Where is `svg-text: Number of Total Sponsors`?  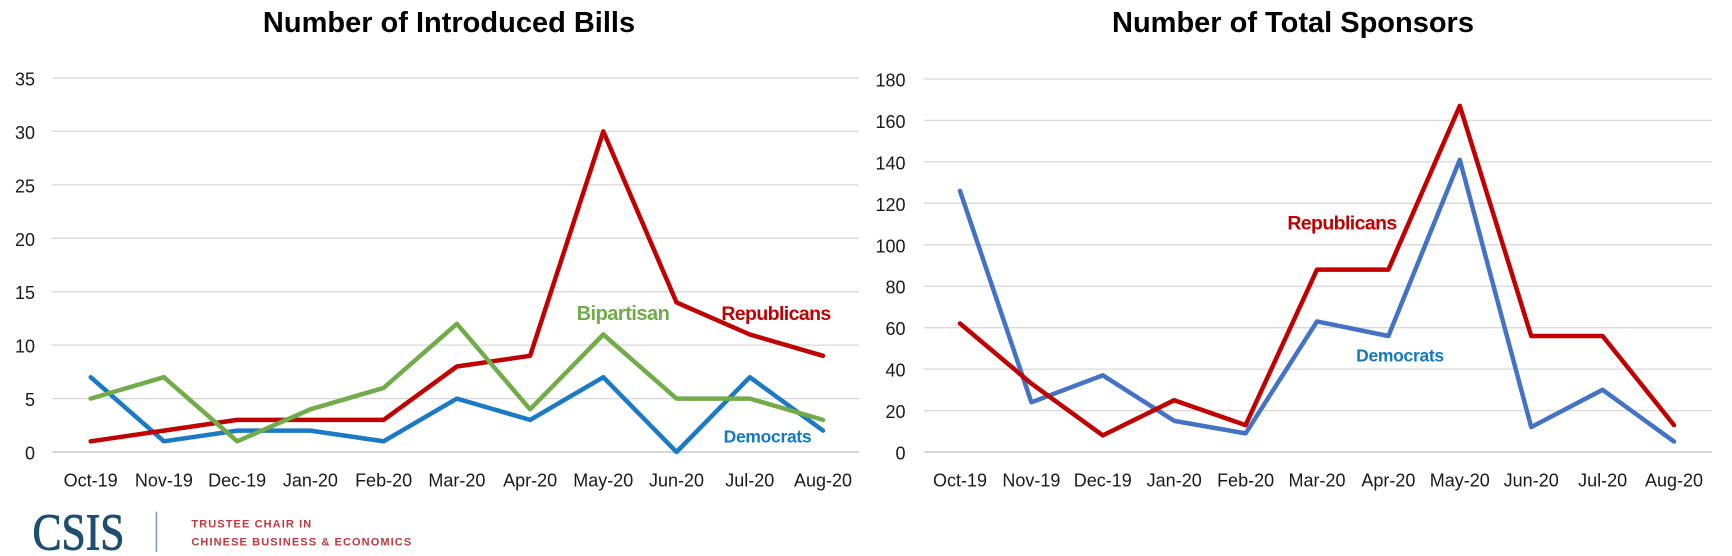 svg-text: Number of Total Sponsors is located at coordinates (1293, 23).